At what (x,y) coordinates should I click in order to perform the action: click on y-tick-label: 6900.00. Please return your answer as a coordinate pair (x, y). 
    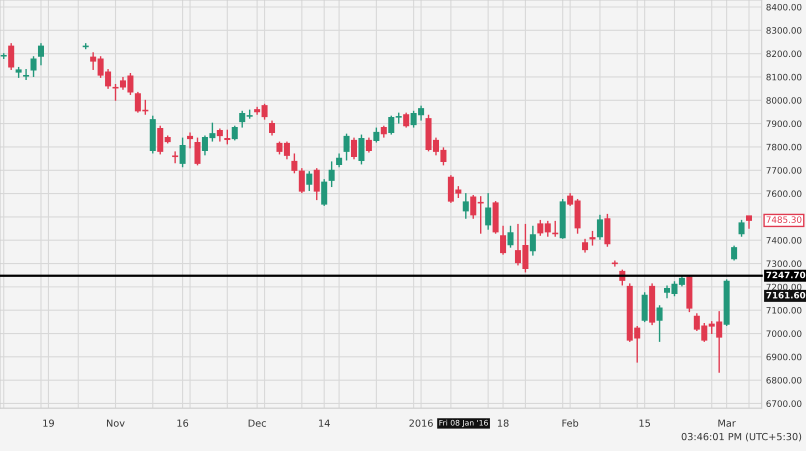
    Looking at the image, I should click on (784, 357).